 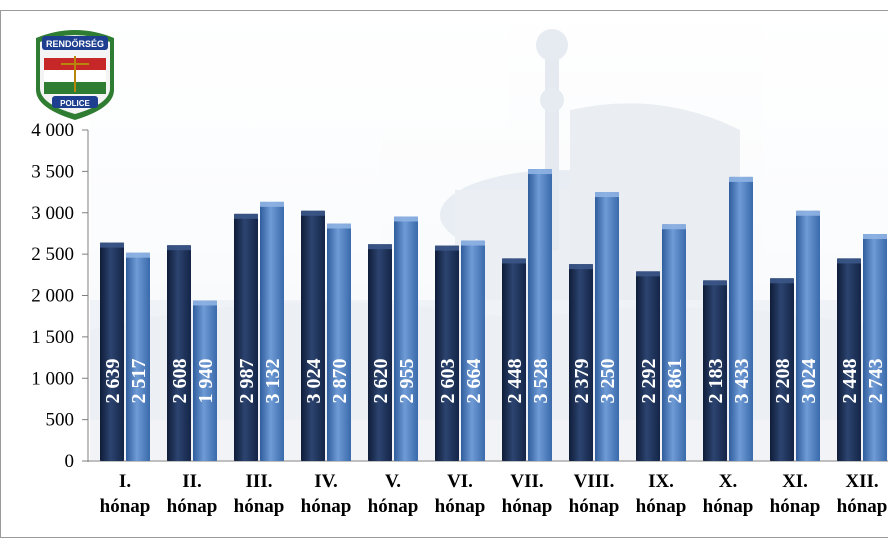 What do you see at coordinates (876, 381) in the screenshot?
I see `data-label: 2 743` at bounding box center [876, 381].